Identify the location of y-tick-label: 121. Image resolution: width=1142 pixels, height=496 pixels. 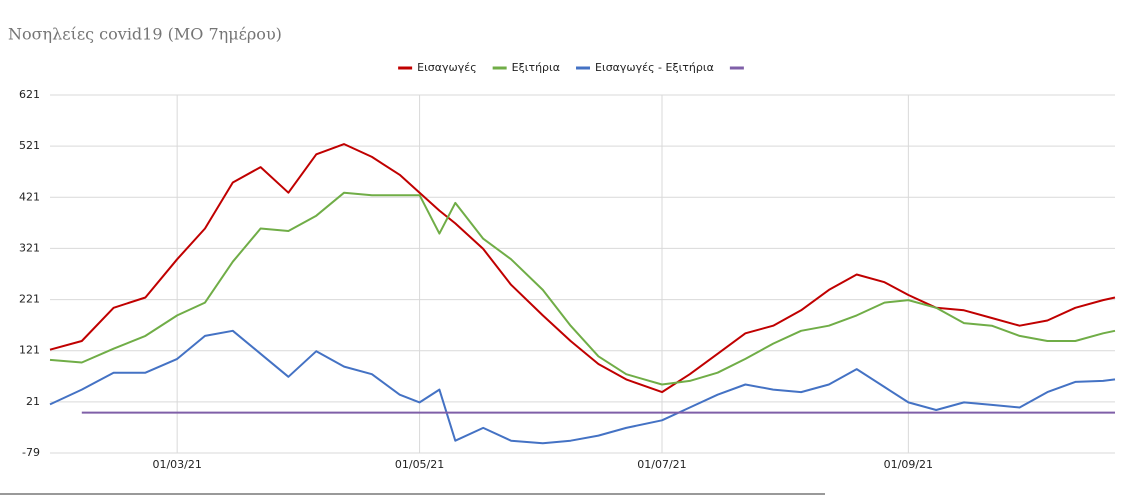
(29, 350).